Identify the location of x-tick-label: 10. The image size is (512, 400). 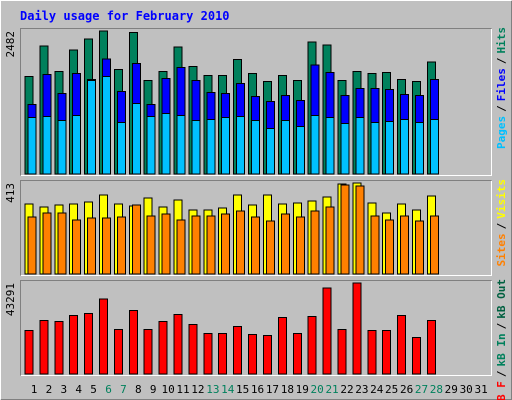
(168, 389).